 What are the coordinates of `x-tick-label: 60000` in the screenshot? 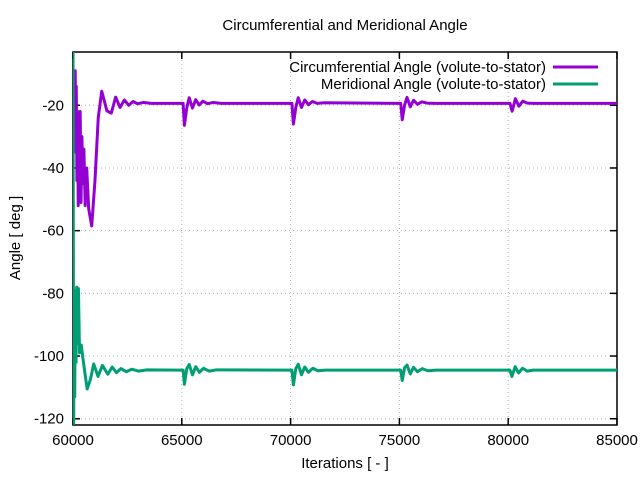 It's located at (73, 440).